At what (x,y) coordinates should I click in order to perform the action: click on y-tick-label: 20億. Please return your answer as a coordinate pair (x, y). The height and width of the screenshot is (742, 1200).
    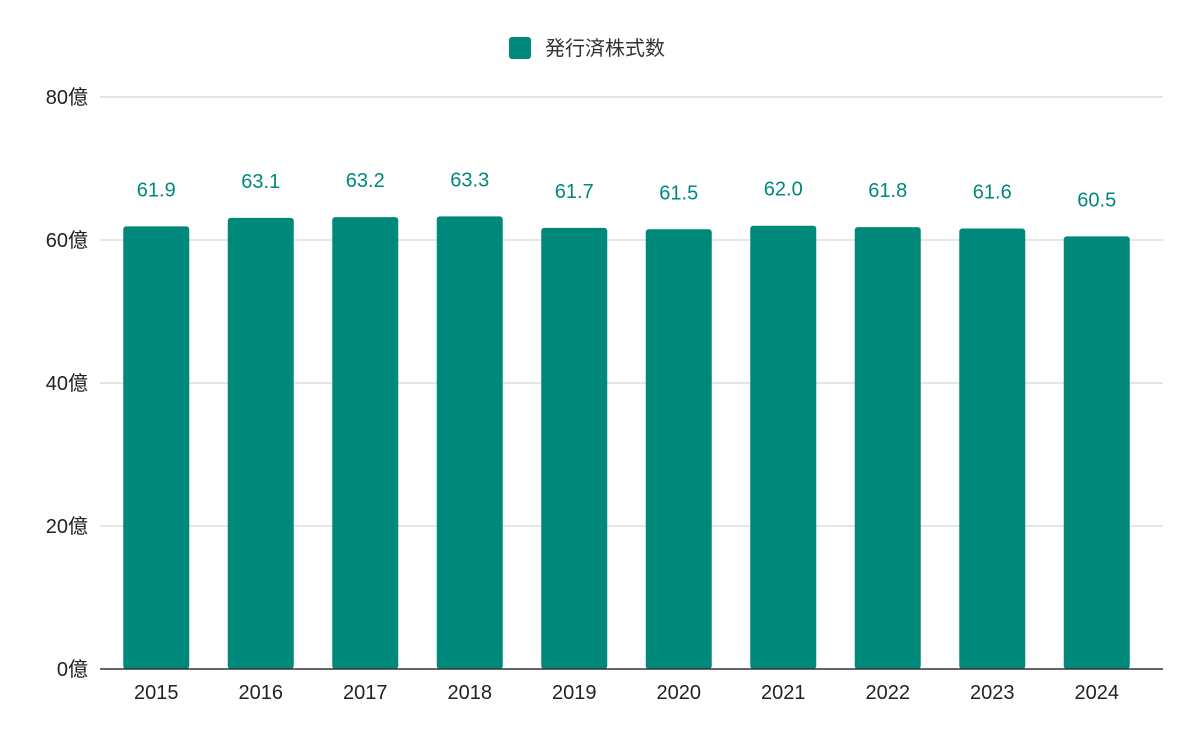
    Looking at the image, I should click on (67, 526).